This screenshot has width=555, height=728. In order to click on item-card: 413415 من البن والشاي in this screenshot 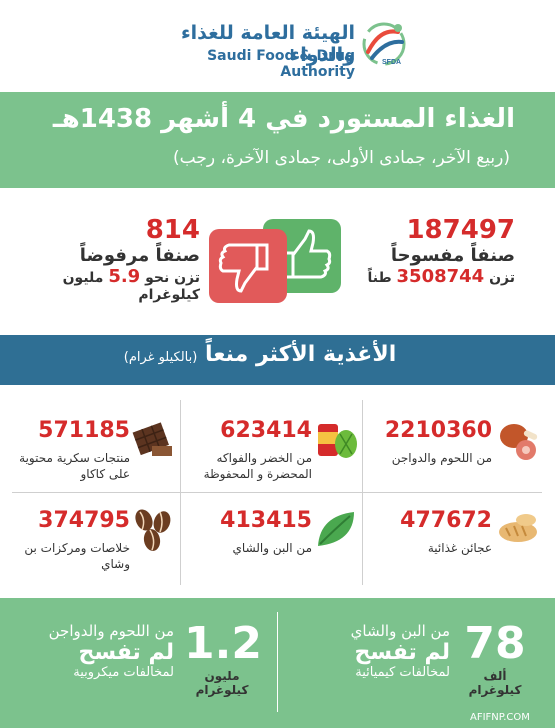, I will do `click(276, 551)`.